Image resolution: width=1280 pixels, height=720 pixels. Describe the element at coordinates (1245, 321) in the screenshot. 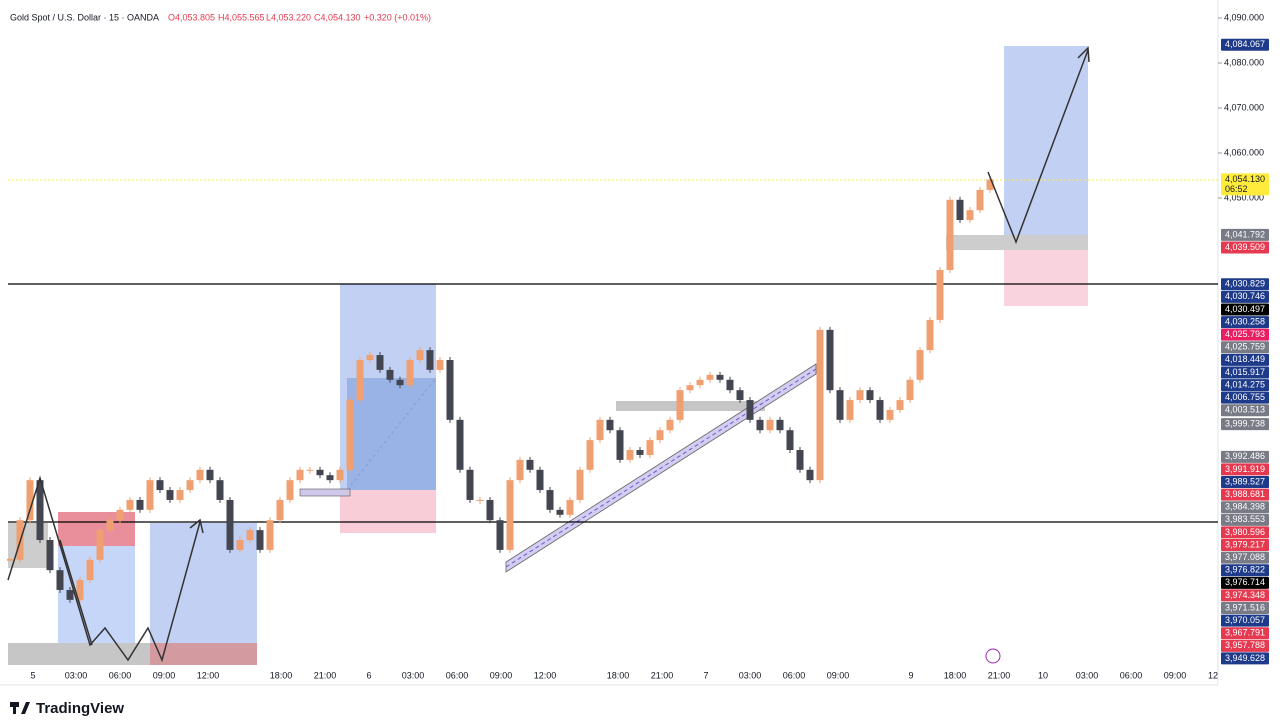

I see `price-tag-label: 4,030.258` at that location.